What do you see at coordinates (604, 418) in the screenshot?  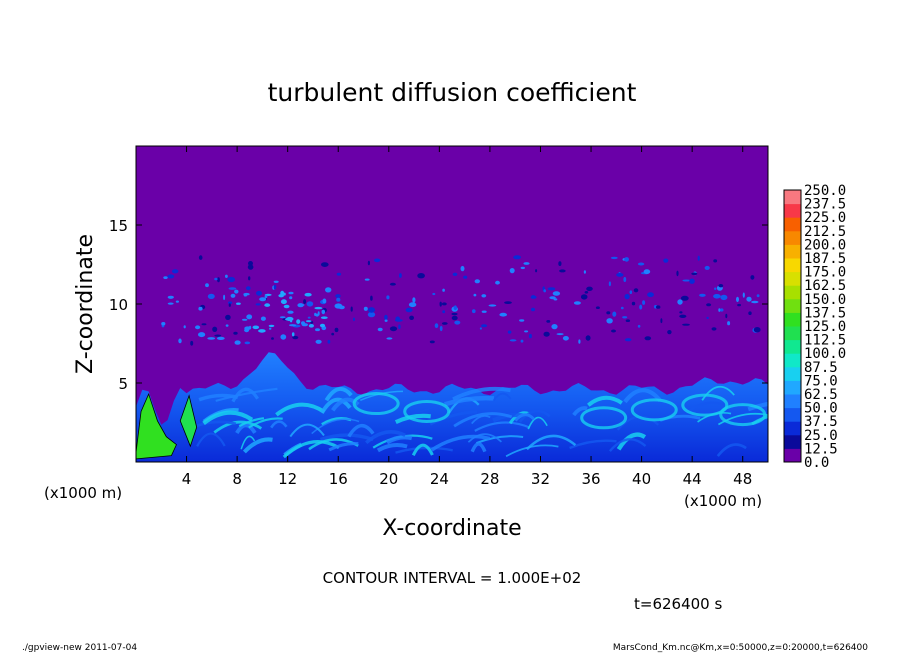 I see `turbulence-swirl` at bounding box center [604, 418].